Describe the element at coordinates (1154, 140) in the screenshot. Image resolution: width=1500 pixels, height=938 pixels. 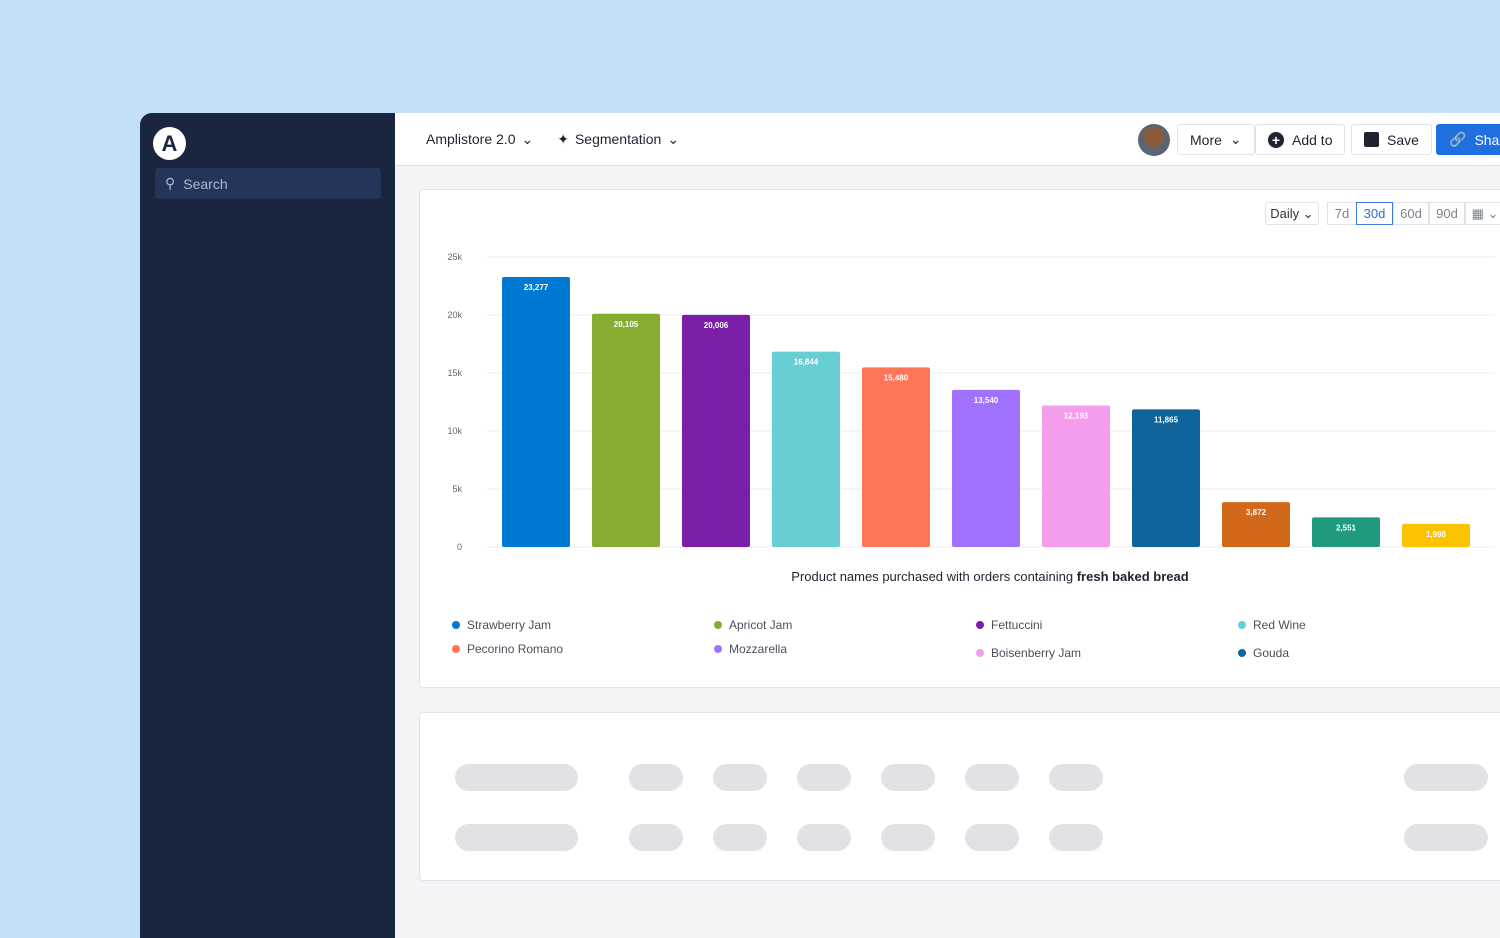
I see `avatar` at that location.